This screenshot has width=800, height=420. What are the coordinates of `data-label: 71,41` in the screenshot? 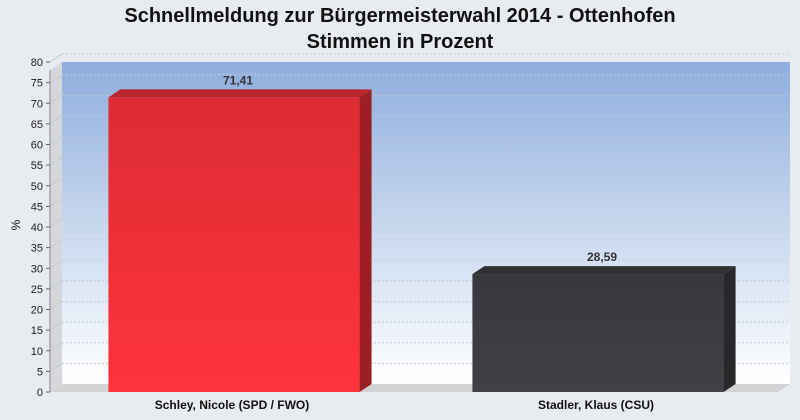 It's located at (238, 80).